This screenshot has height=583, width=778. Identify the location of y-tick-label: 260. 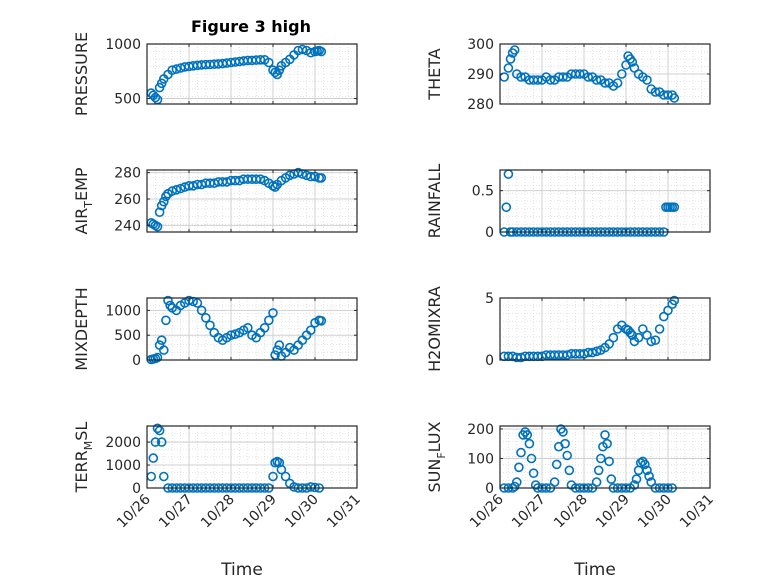
(127, 200).